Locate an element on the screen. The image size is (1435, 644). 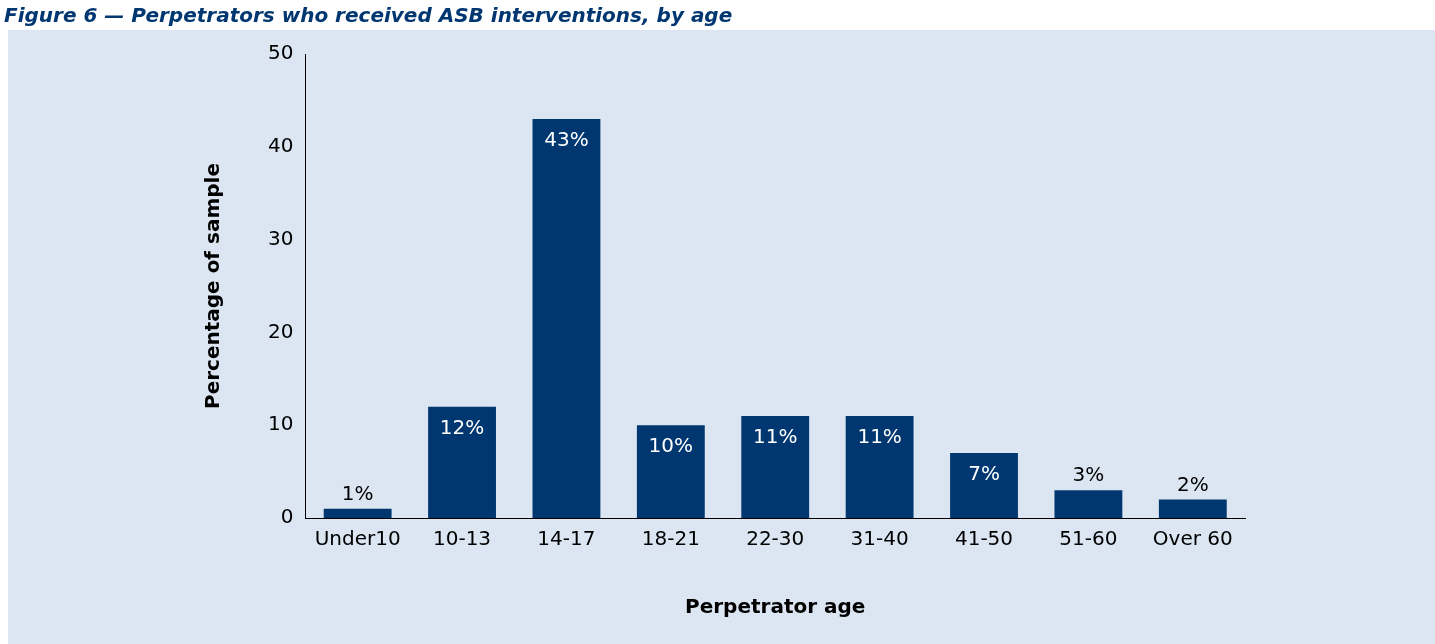
data-label: 2% is located at coordinates (1192, 483).